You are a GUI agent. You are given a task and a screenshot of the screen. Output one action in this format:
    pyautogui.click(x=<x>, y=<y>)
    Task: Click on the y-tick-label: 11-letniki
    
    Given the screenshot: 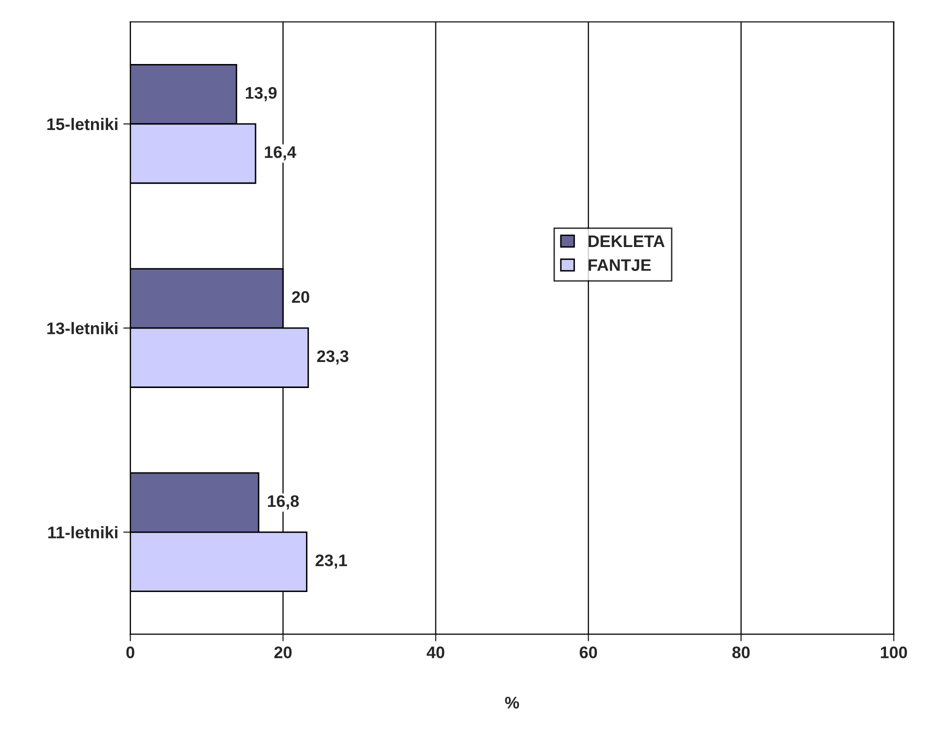 What is the action you would take?
    pyautogui.click(x=83, y=532)
    